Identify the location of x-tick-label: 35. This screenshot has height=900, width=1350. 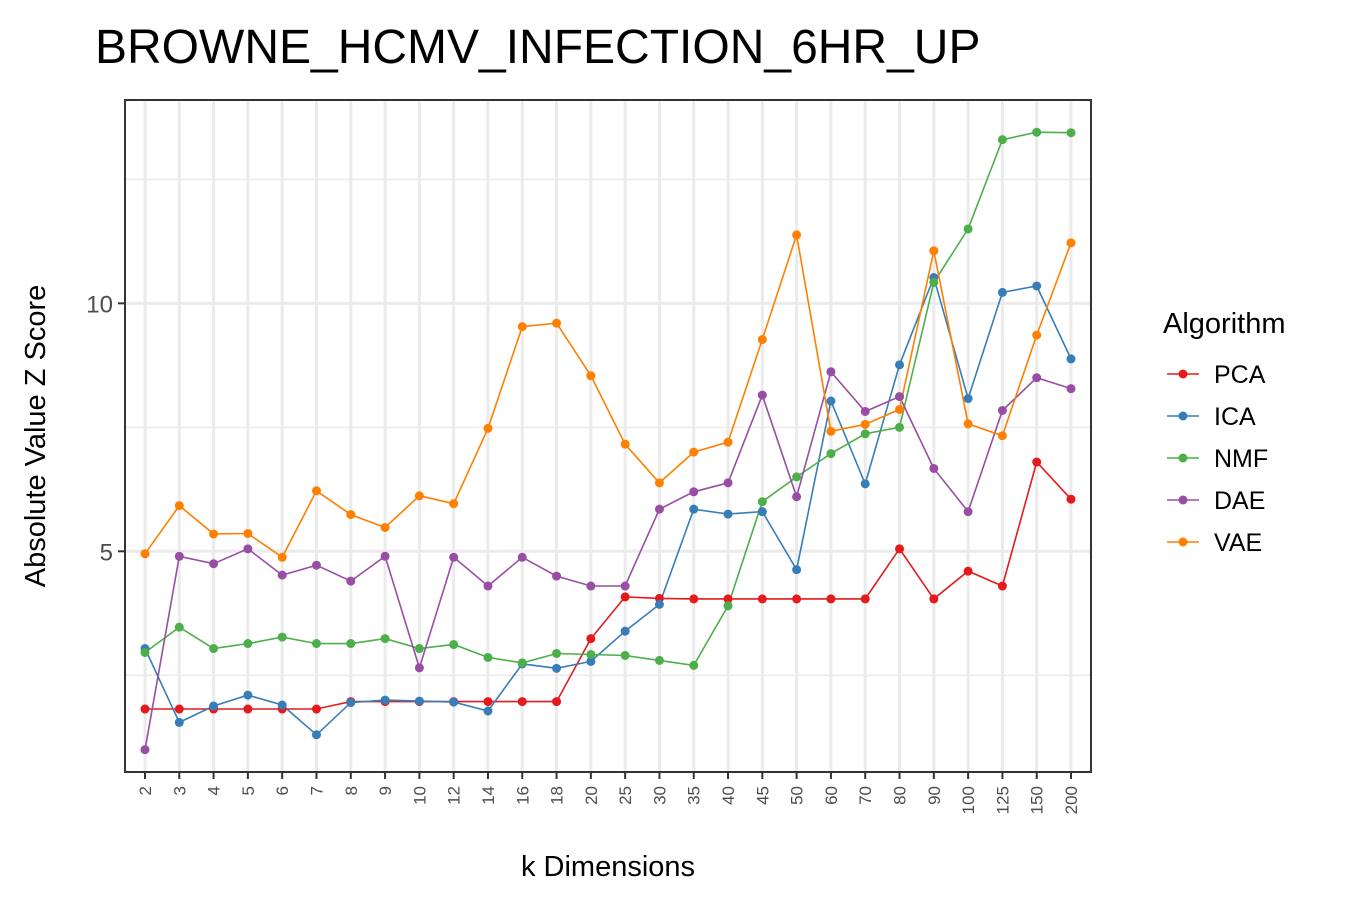
(694, 795).